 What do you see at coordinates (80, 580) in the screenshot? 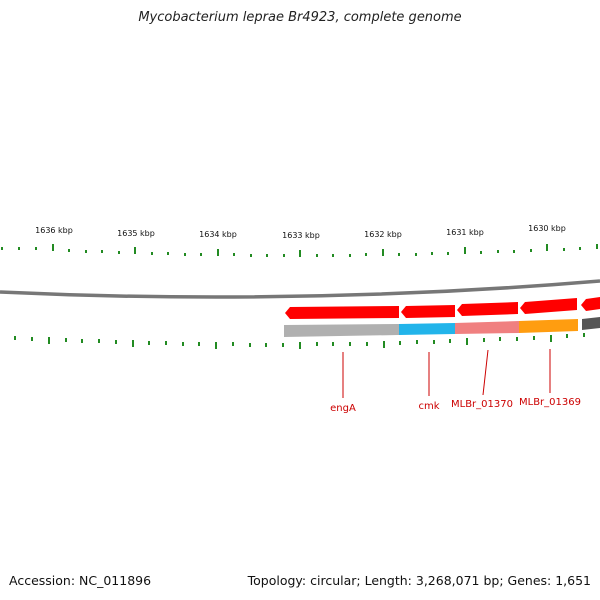
I see `accession-text: Accession: NC_011896` at bounding box center [80, 580].